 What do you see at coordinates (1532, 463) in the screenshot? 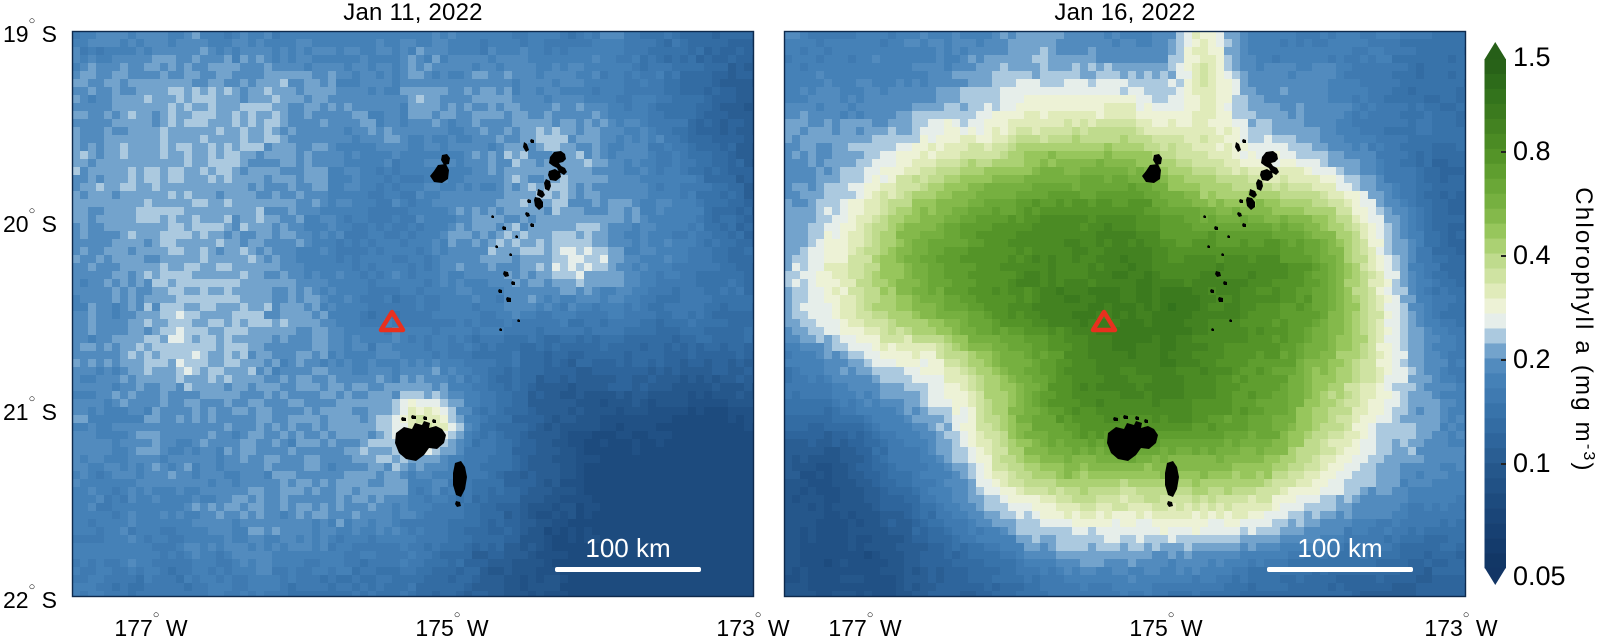
I see `svg-text: 0.1` at bounding box center [1532, 463].